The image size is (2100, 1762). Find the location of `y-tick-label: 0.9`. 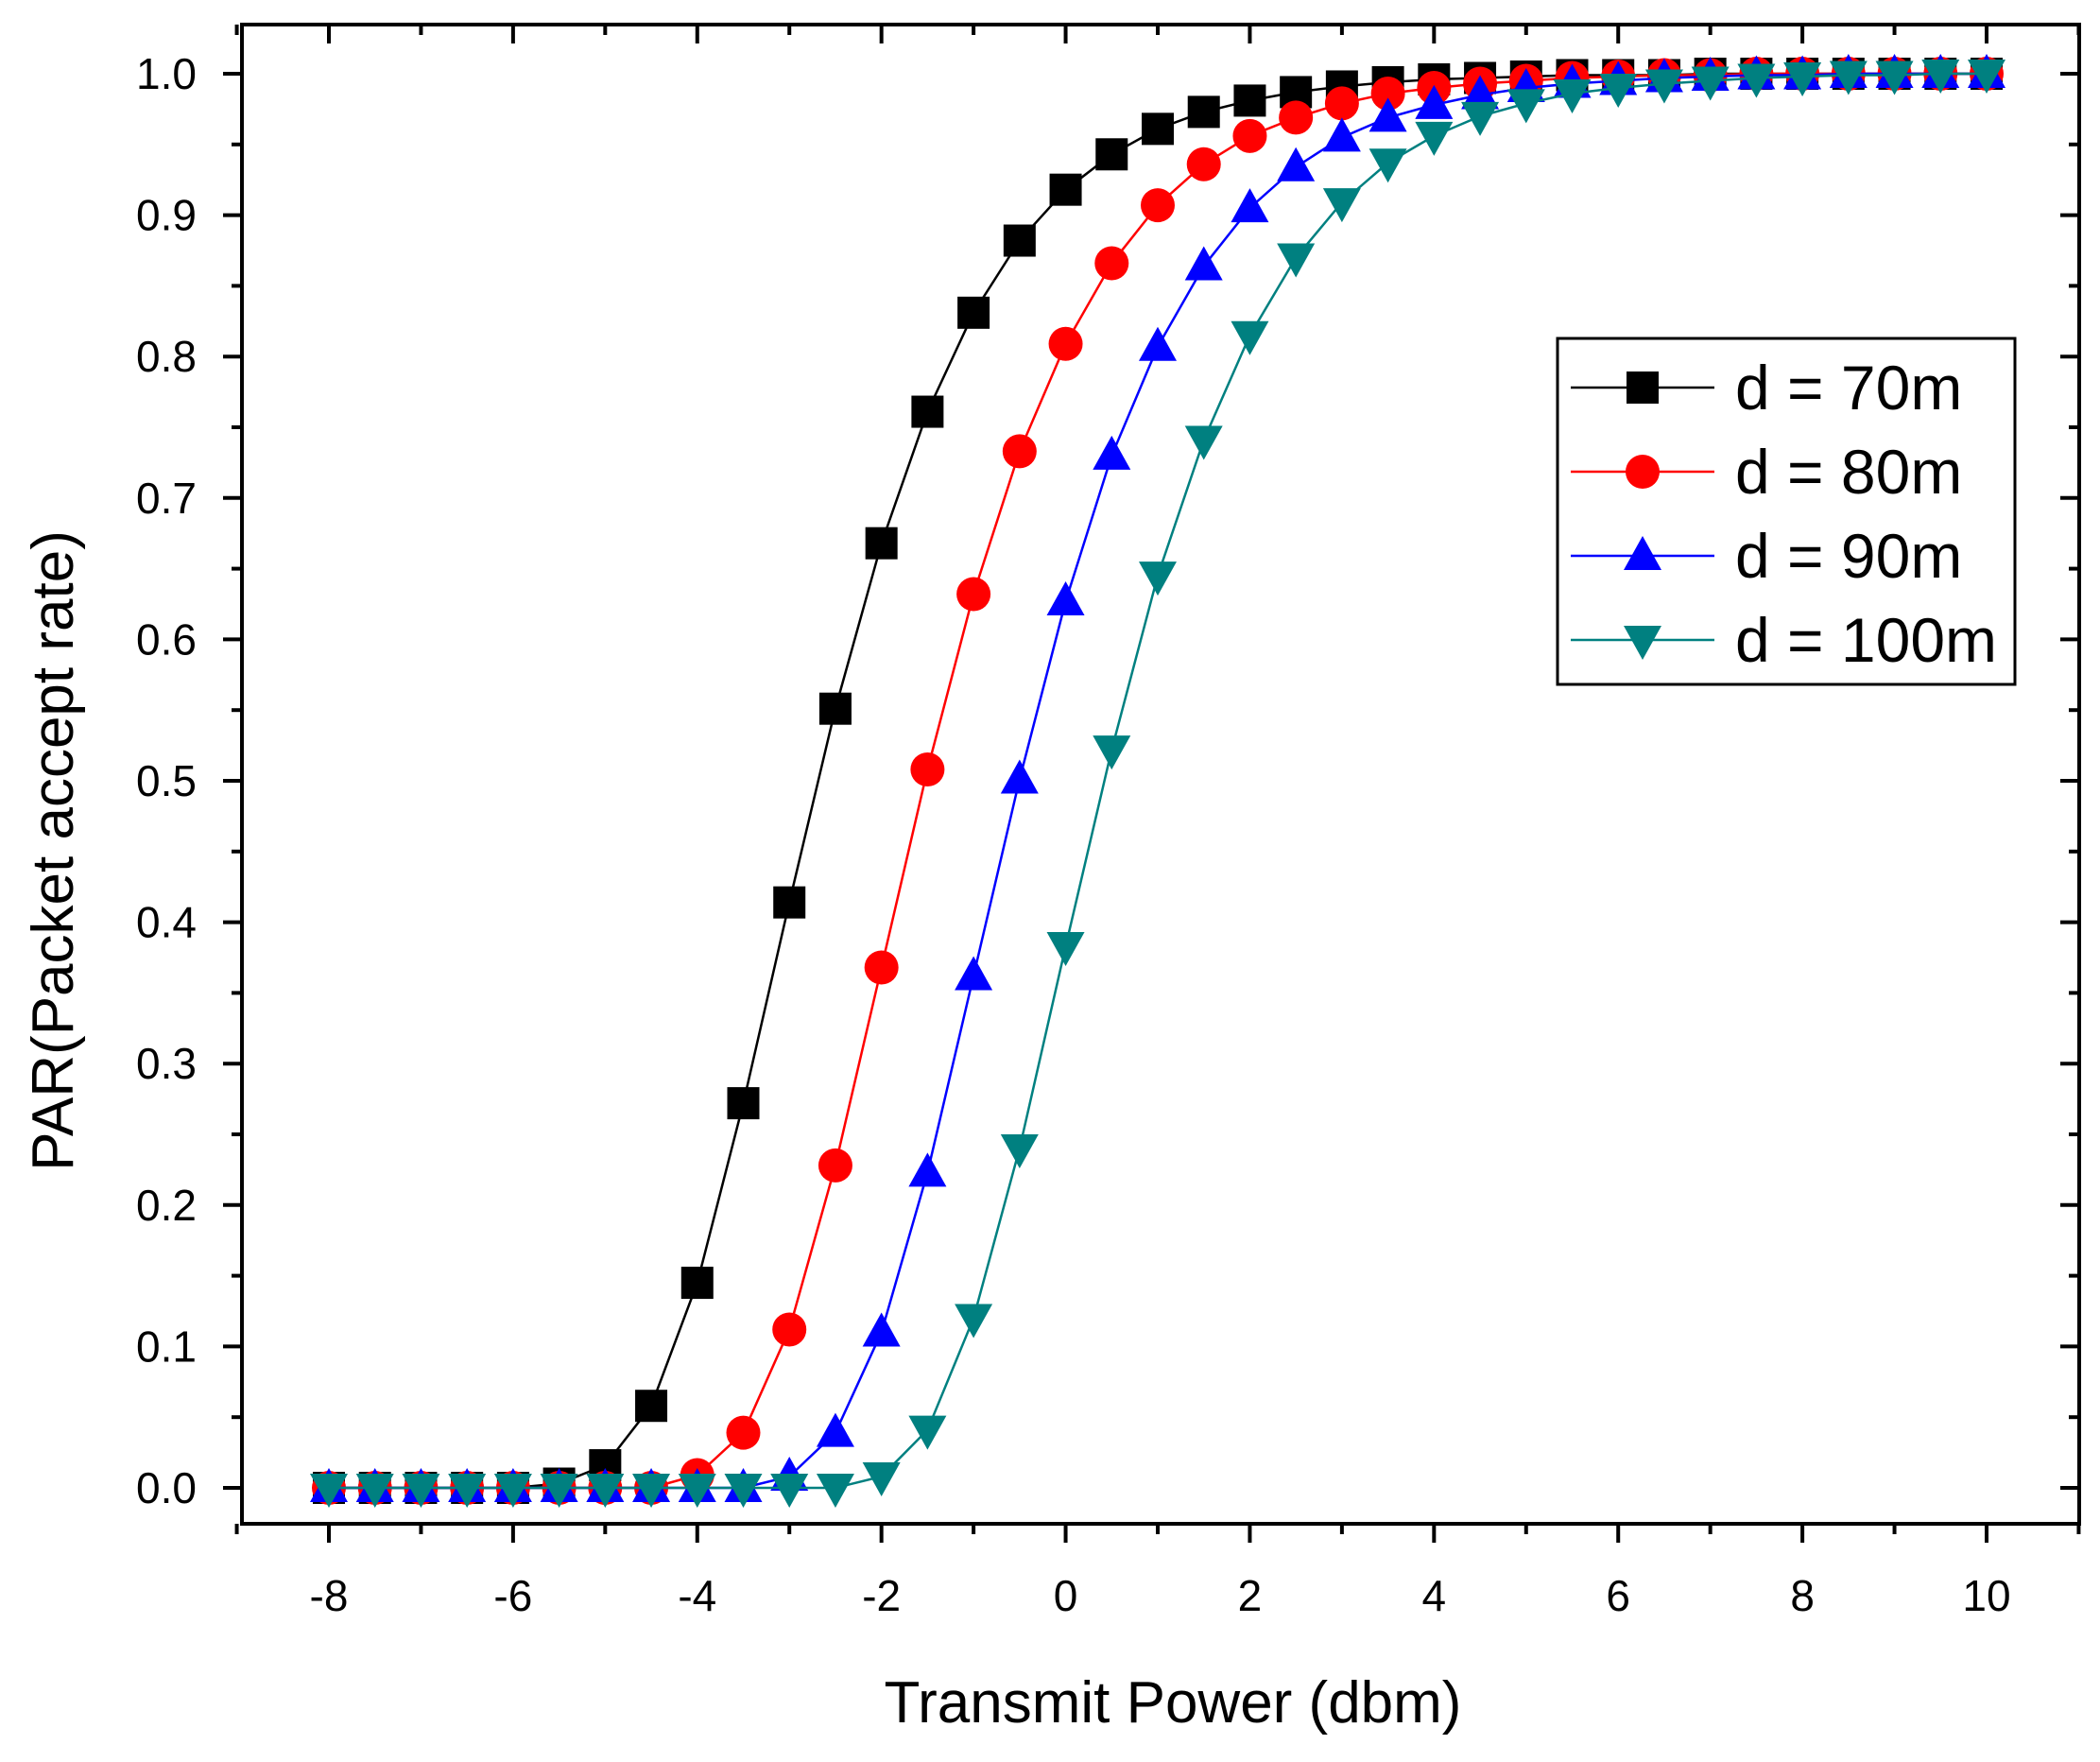

y-tick-label: 0.9 is located at coordinates (167, 215).